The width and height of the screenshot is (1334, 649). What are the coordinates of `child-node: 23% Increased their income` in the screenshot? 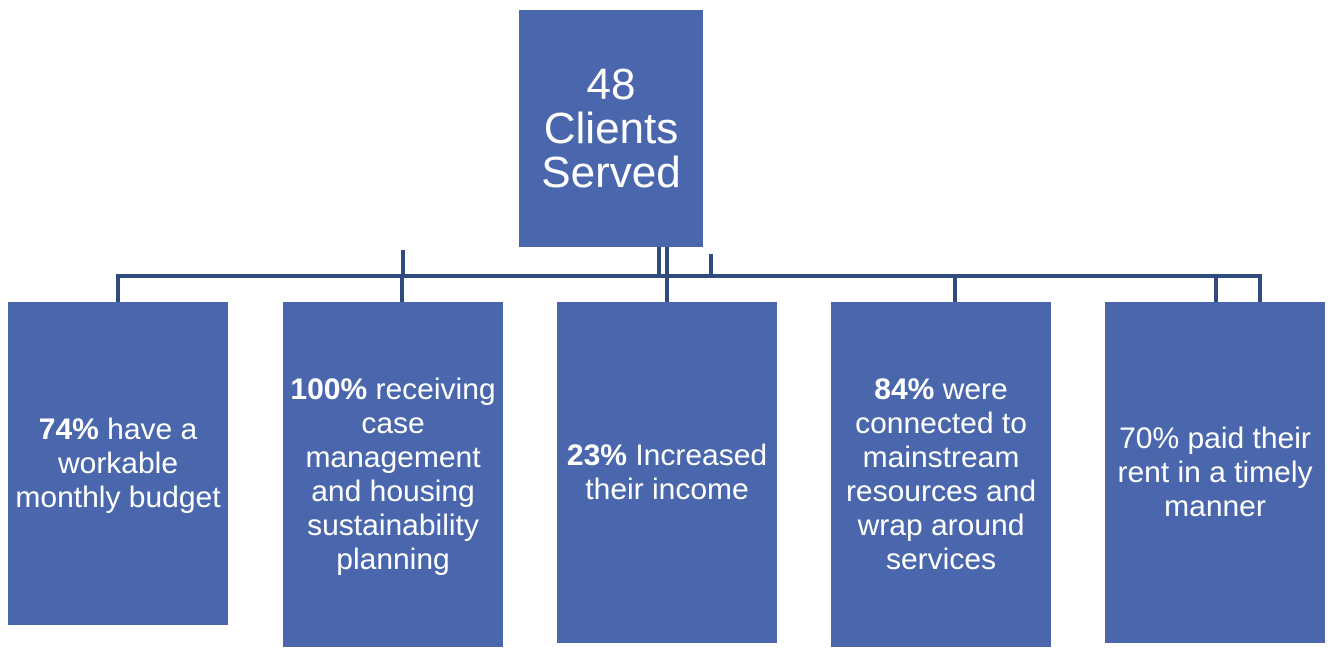 It's located at (667, 472).